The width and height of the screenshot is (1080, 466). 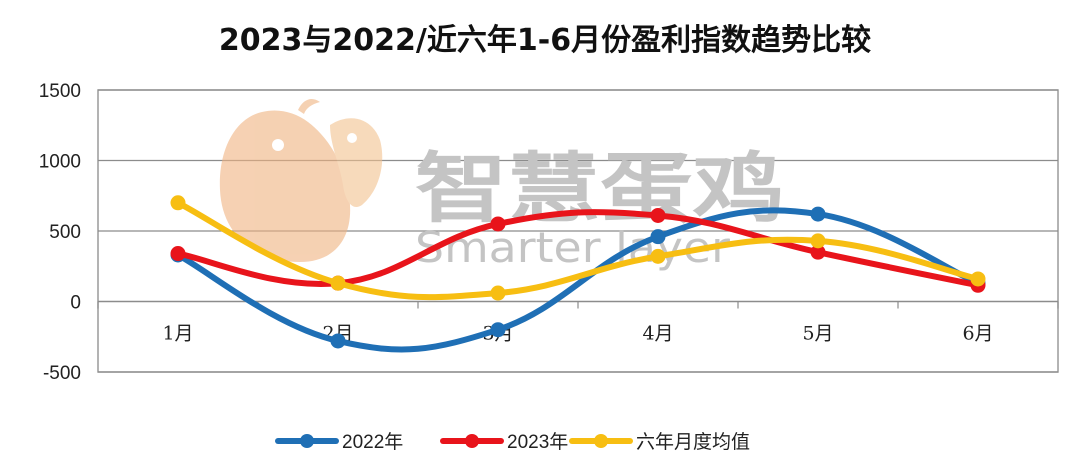 What do you see at coordinates (60, 162) in the screenshot?
I see `y-tick-label: 1000` at bounding box center [60, 162].